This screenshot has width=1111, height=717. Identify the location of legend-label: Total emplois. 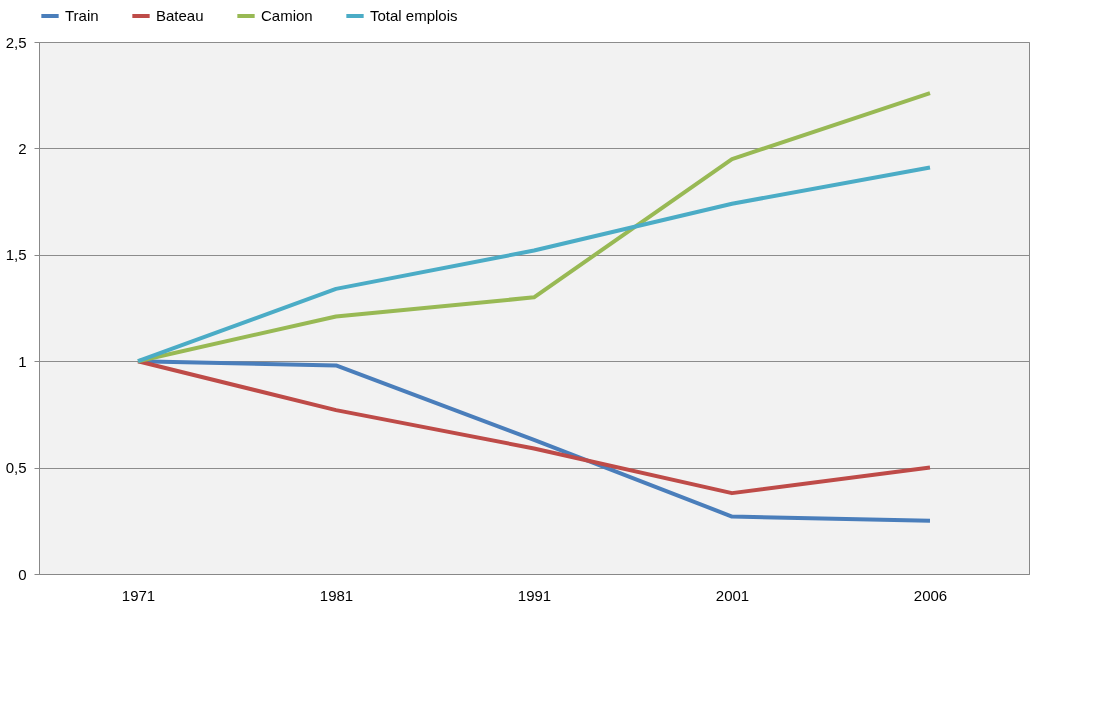
(414, 15).